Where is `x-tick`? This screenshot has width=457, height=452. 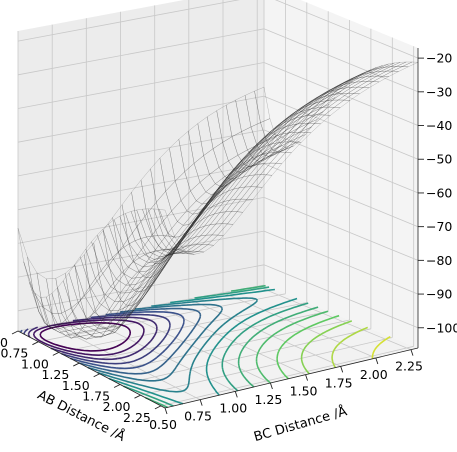
x-tick is located at coordinates (15, 332).